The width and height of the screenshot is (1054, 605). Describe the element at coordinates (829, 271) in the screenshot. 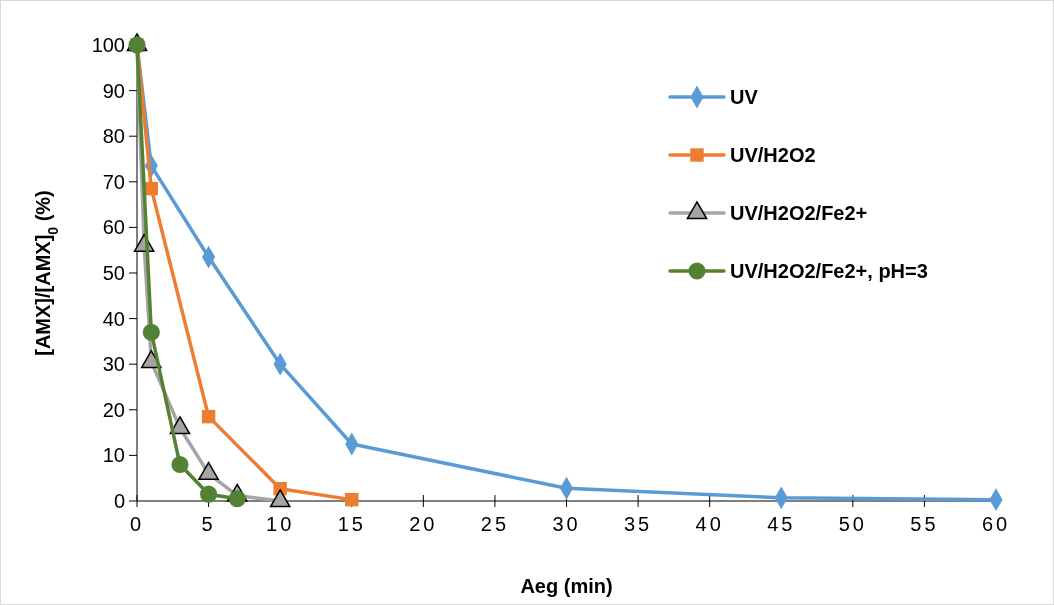

I see `legend-label: UV/H2O2/Fe2+, pH=3` at that location.